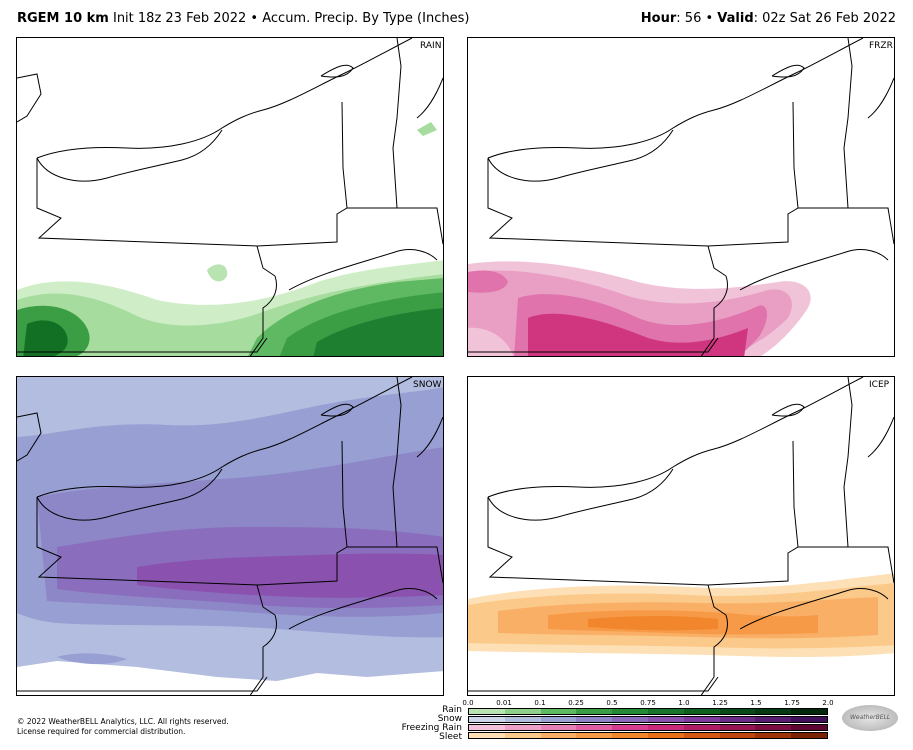 This screenshot has width=913, height=750. What do you see at coordinates (879, 385) in the screenshot?
I see `icep-panel-label: ICEP` at bounding box center [879, 385].